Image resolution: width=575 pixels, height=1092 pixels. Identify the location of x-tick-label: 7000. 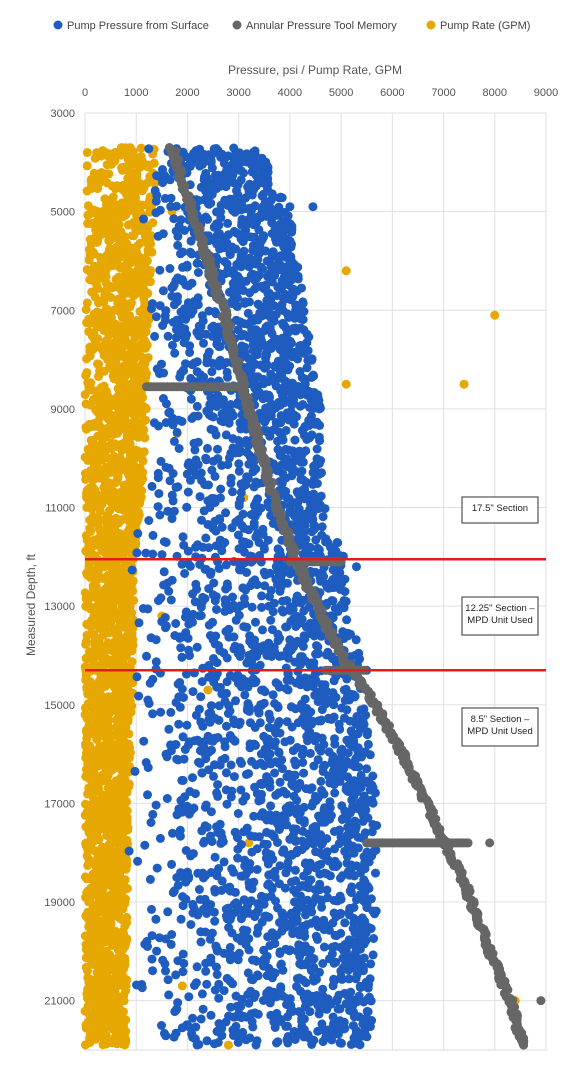
(443, 93).